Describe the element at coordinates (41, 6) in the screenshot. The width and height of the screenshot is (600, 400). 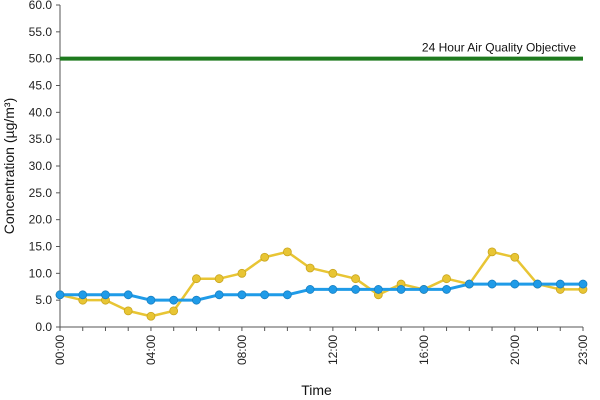
I see `y-tick-label: 60.0` at that location.